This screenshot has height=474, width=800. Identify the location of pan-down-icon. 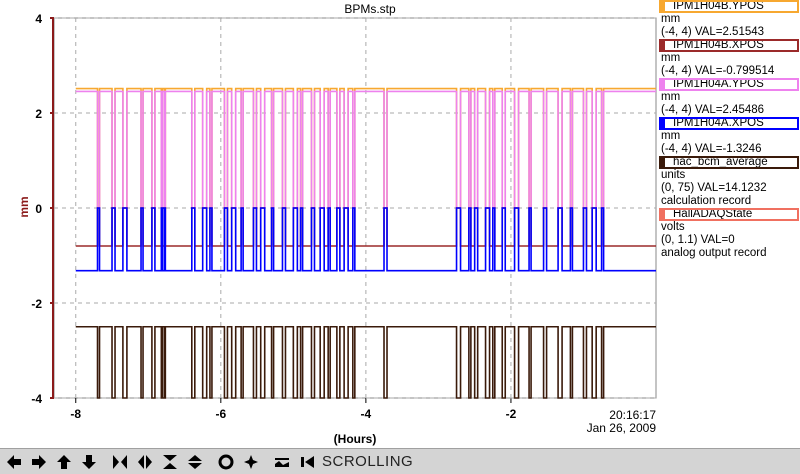
(89, 461).